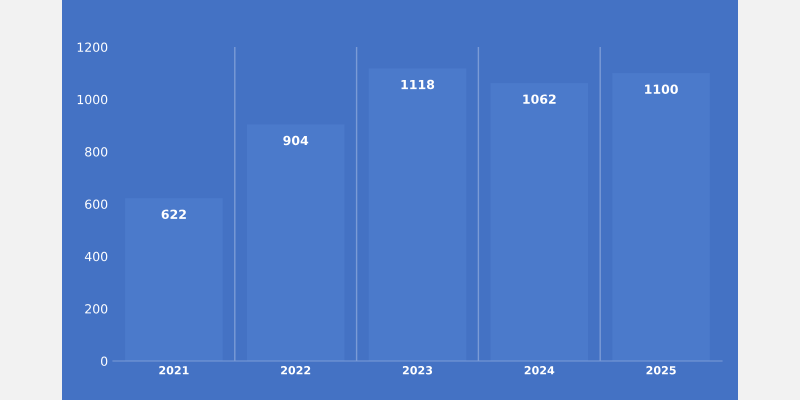  I want to click on x-tick-label: 2025, so click(661, 370).